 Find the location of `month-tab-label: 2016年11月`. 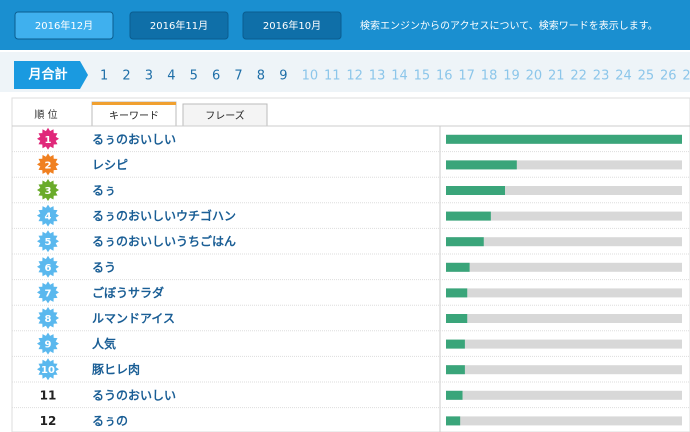

month-tab-label: 2016年11月 is located at coordinates (179, 25).